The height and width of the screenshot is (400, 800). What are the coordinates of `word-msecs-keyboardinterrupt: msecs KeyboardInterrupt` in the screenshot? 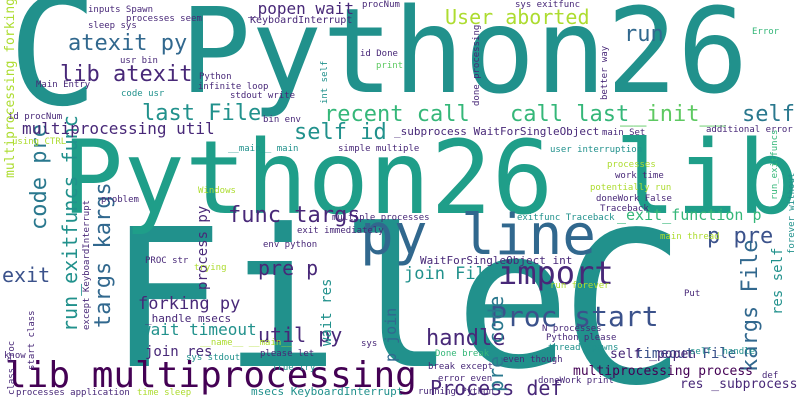 It's located at (327, 391).